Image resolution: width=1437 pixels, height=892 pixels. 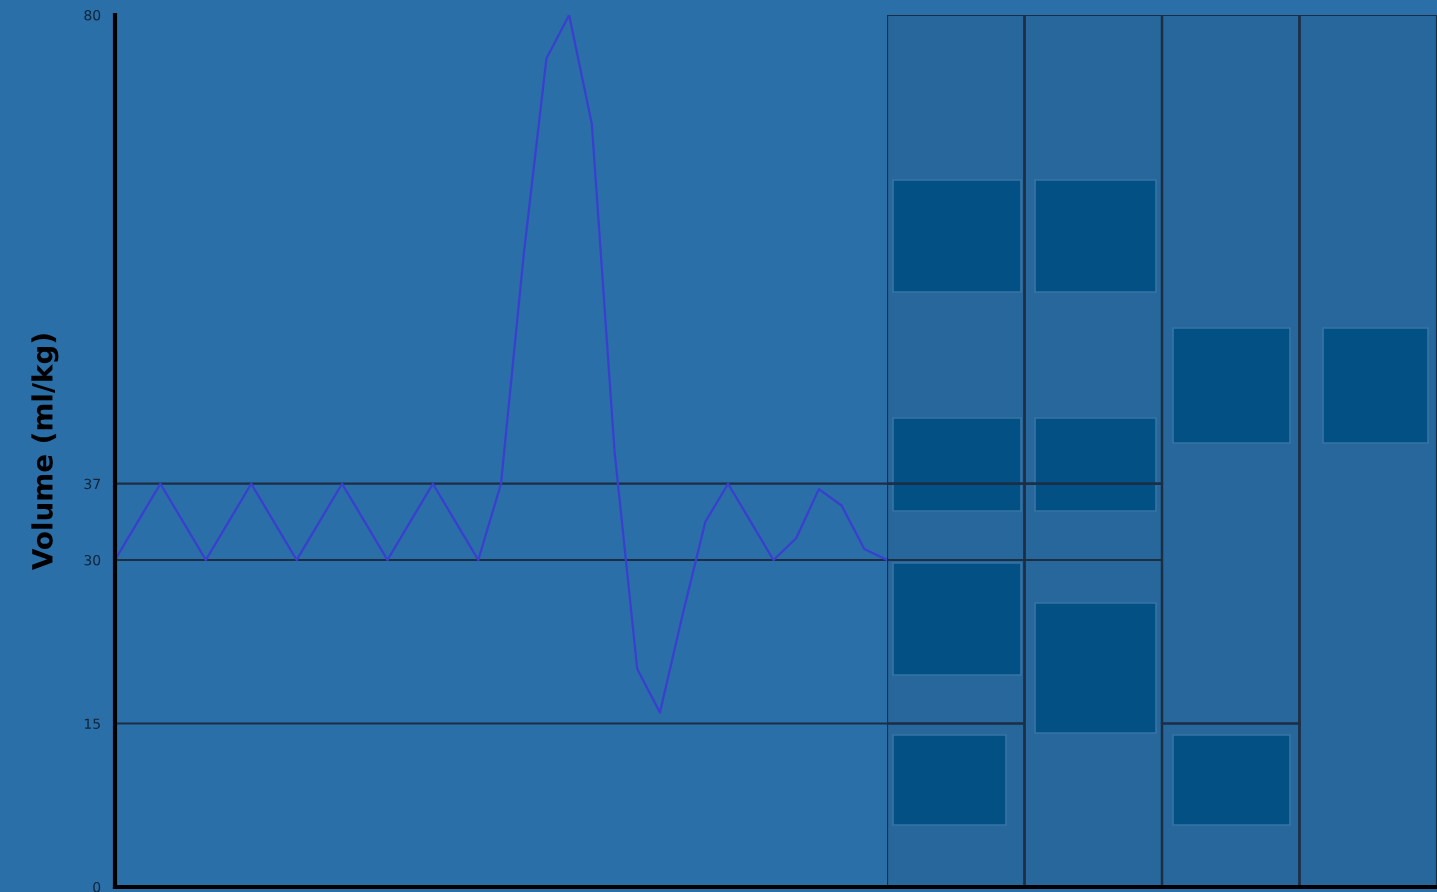 I want to click on y-tick-label: 37, so click(x=92, y=484).